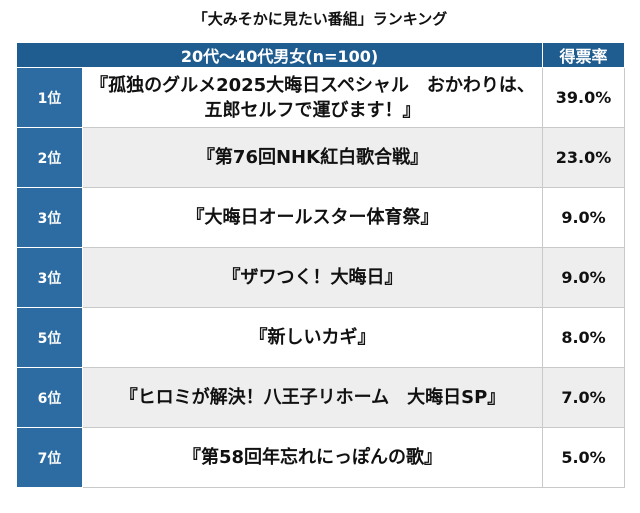 This screenshot has width=640, height=513. Describe the element at coordinates (584, 337) in the screenshot. I see `percent-cell: 8.0%` at that location.